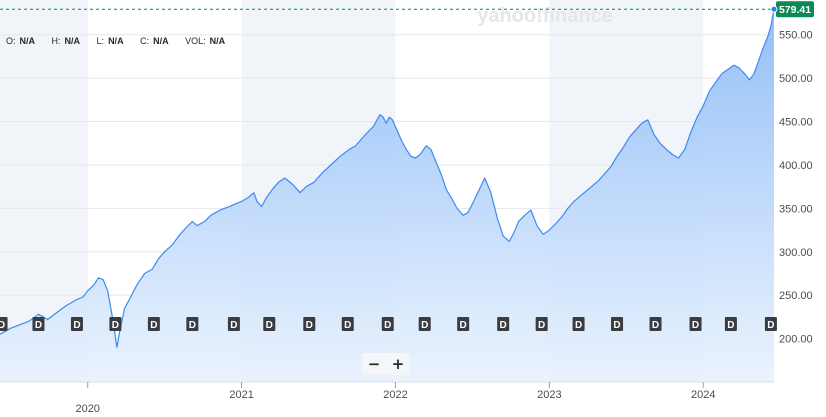  What do you see at coordinates (796, 36) in the screenshot?
I see `y-tick-label: 550.00` at bounding box center [796, 36].